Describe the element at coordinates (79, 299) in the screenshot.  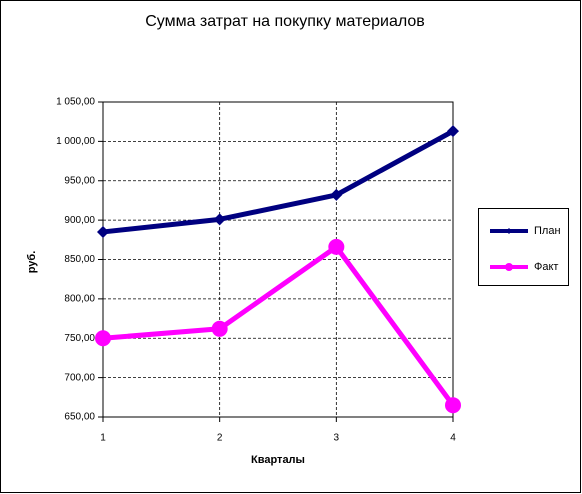
I see `y-tick-label: 800,00` at that location.